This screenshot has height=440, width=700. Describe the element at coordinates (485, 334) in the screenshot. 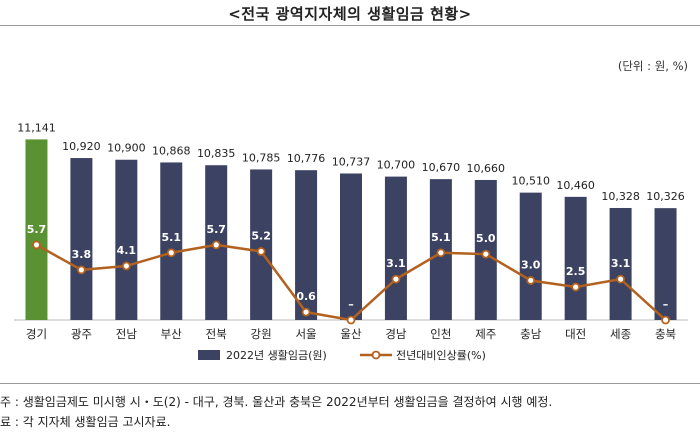

I see `x-tick-10: 제주` at that location.